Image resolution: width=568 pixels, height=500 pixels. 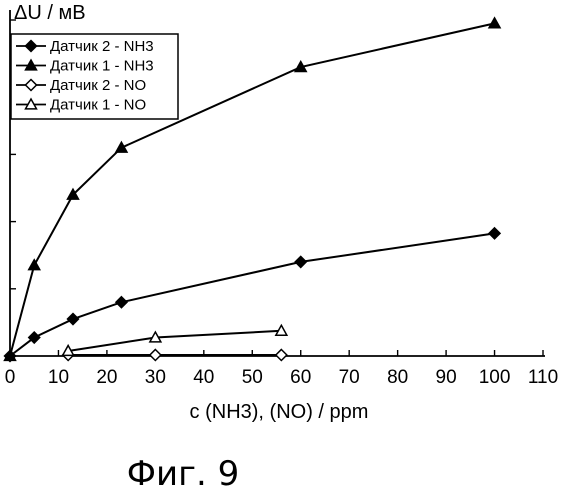 What do you see at coordinates (58, 377) in the screenshot?
I see `x-tick-label: 10` at bounding box center [58, 377].